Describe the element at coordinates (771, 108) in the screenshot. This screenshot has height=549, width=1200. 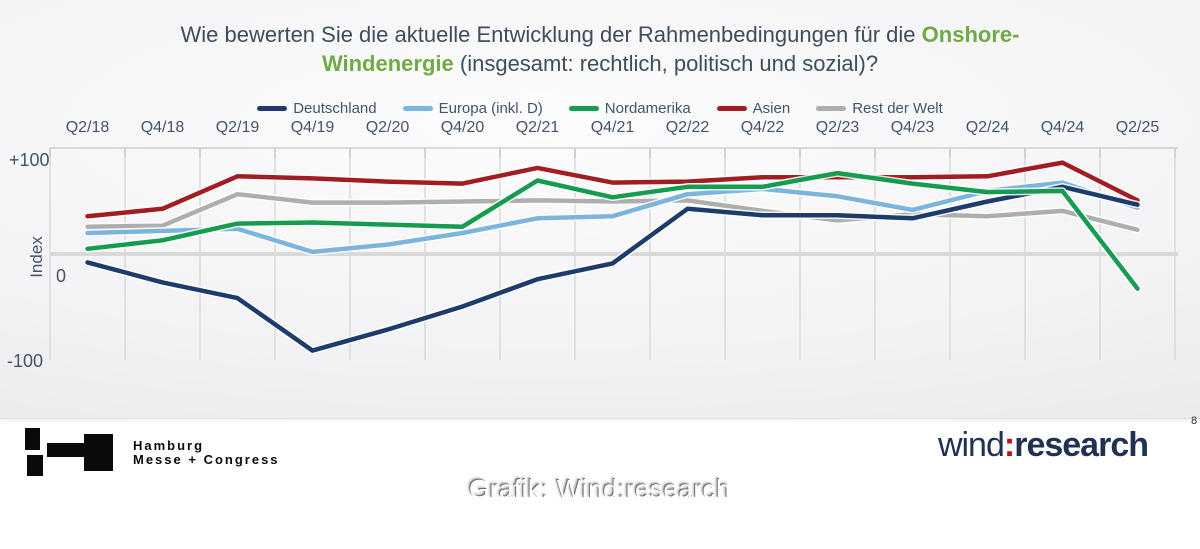
I see `legend-label: Asien` at that location.